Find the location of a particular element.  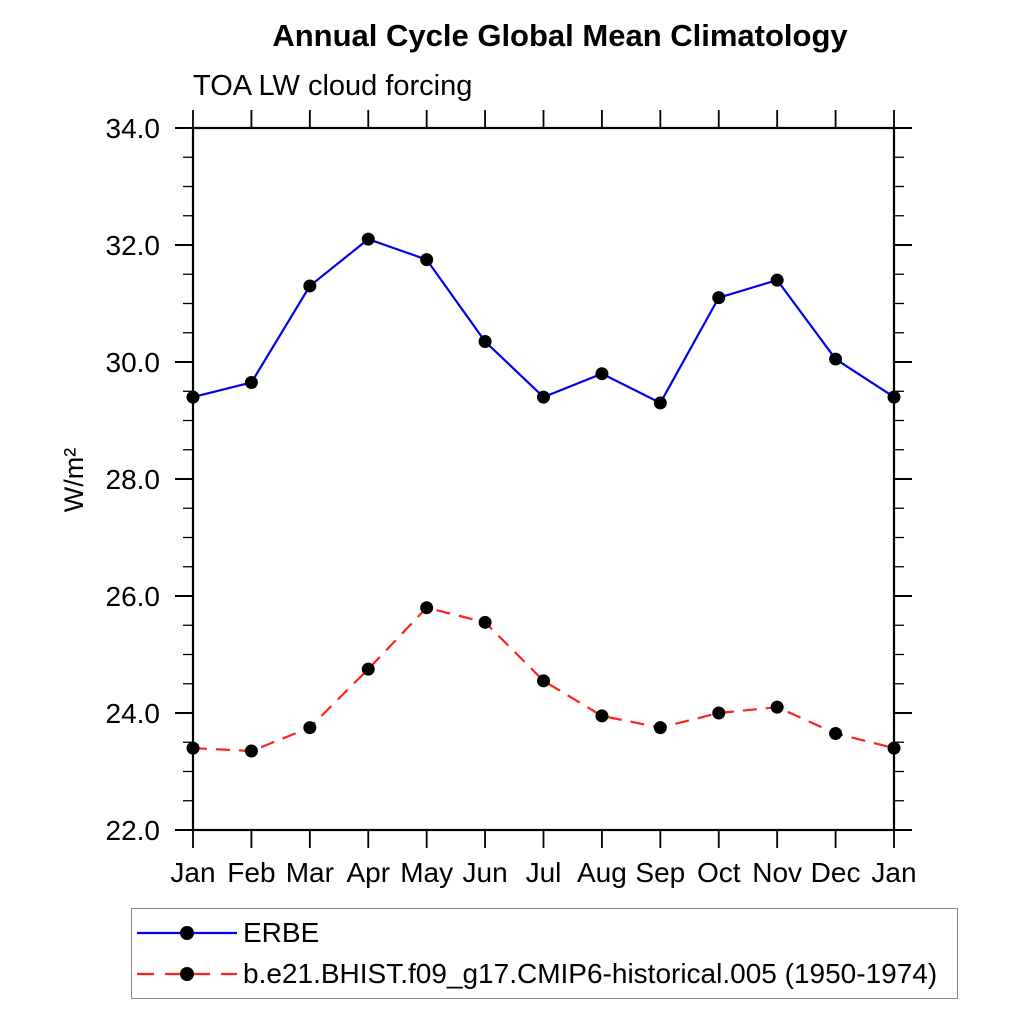

chart-subtitle: TOA LW cloud forcing is located at coordinates (333, 86).